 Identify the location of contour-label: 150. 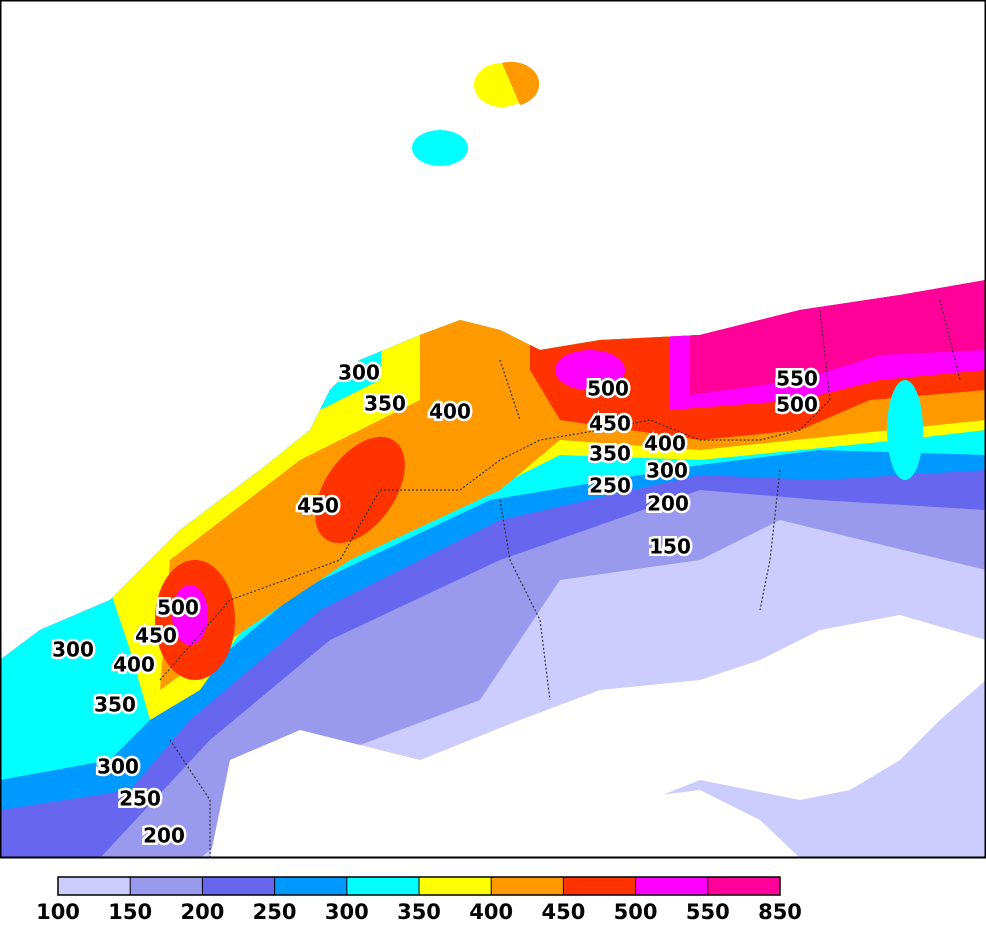
(670, 547).